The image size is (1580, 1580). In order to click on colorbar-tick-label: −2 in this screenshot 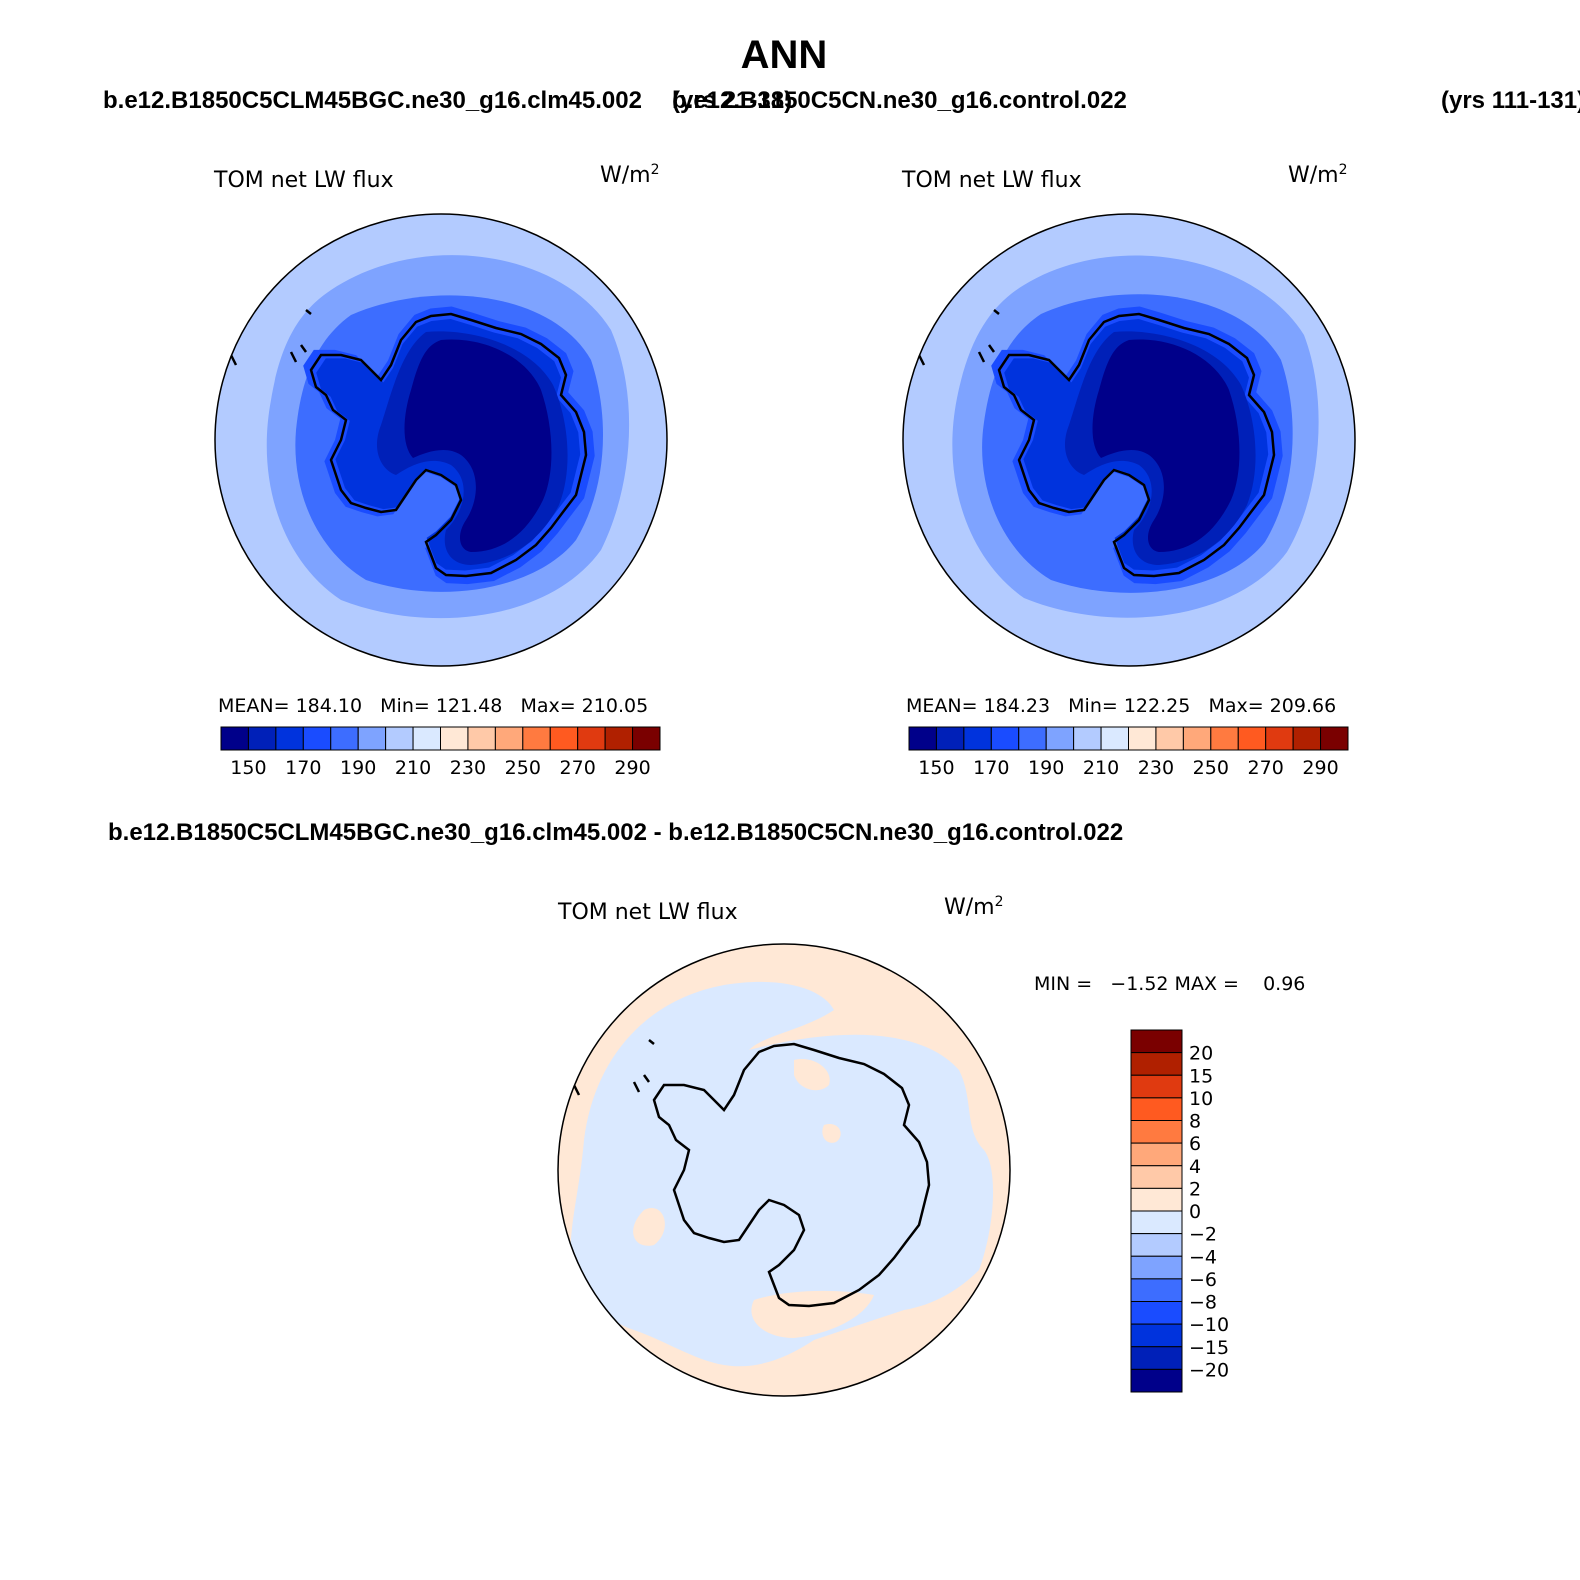, I will do `click(1203, 1235)`.